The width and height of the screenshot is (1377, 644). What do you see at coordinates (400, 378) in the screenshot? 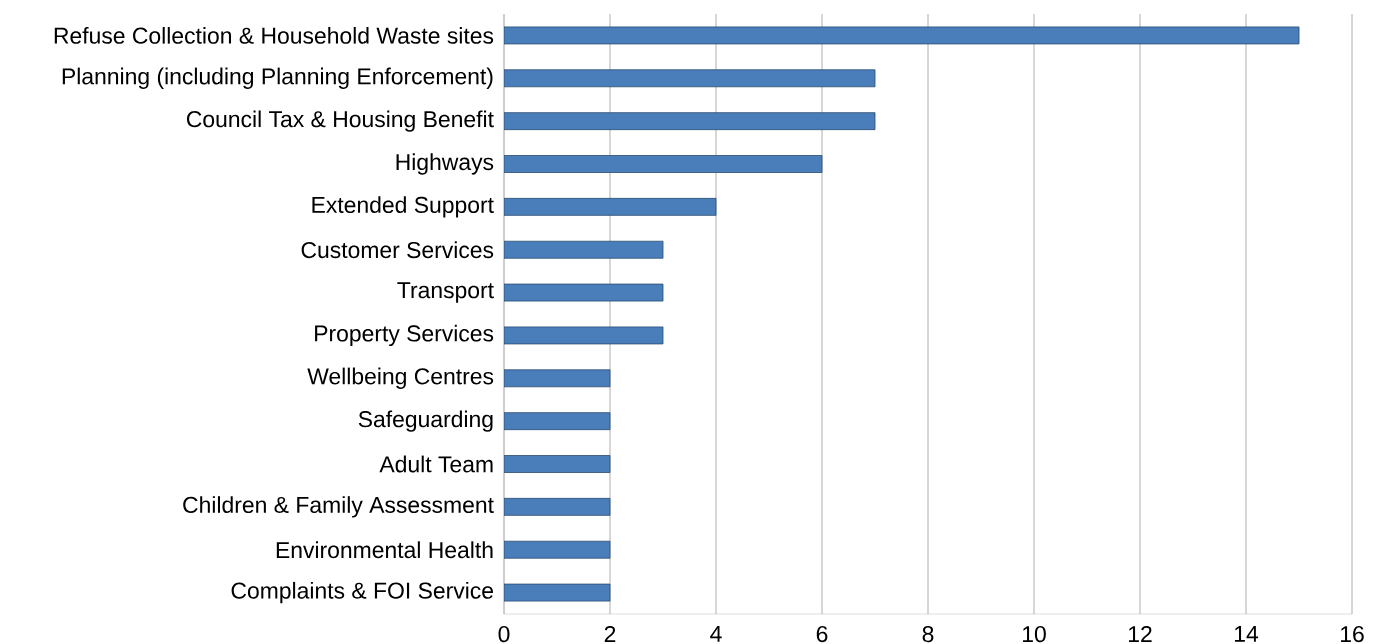
I see `y-tick-label: Wellbeing Centres` at bounding box center [400, 378].